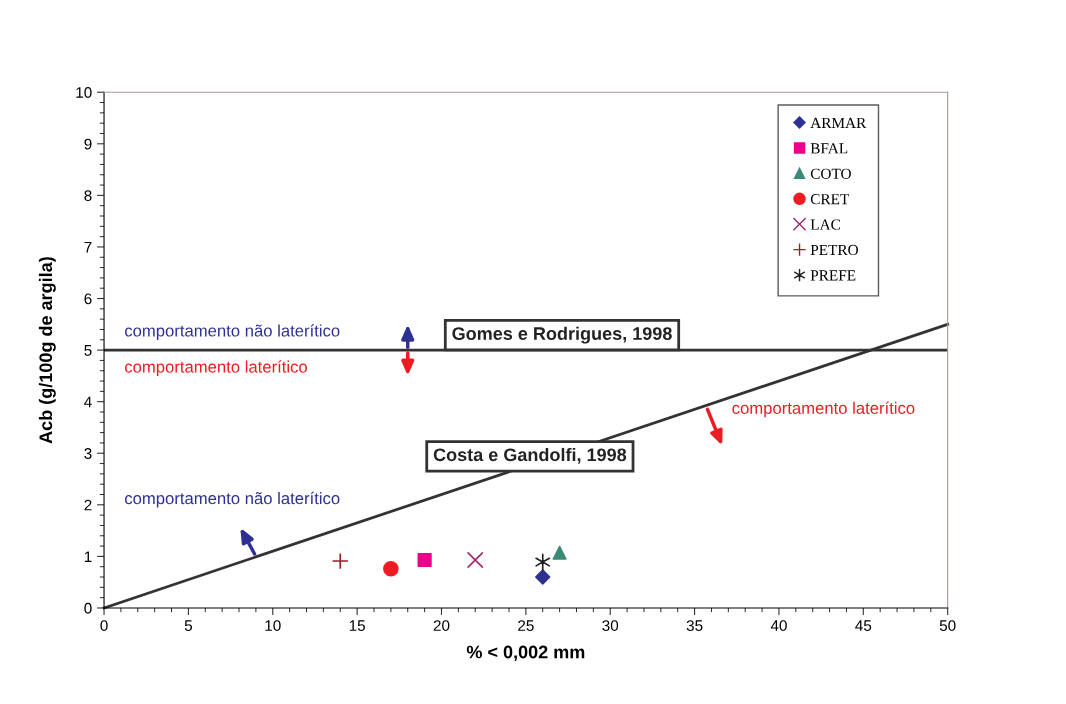  I want to click on legend-label: PREFE, so click(833, 275).